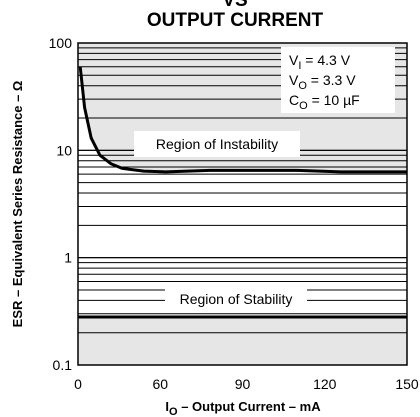 Image resolution: width=420 pixels, height=417 pixels. Describe the element at coordinates (294, 100) in the screenshot. I see `co-main: C` at that location.